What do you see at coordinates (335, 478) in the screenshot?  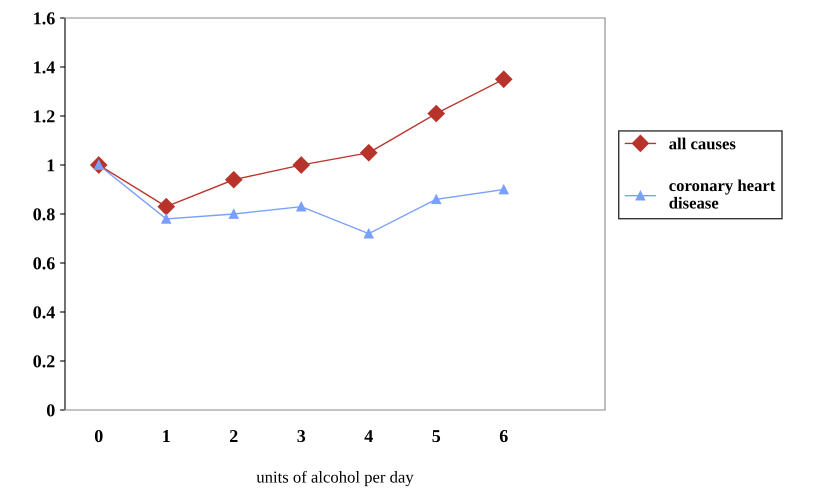 I see `x-axis-title: units of alcohol per day` at bounding box center [335, 478].